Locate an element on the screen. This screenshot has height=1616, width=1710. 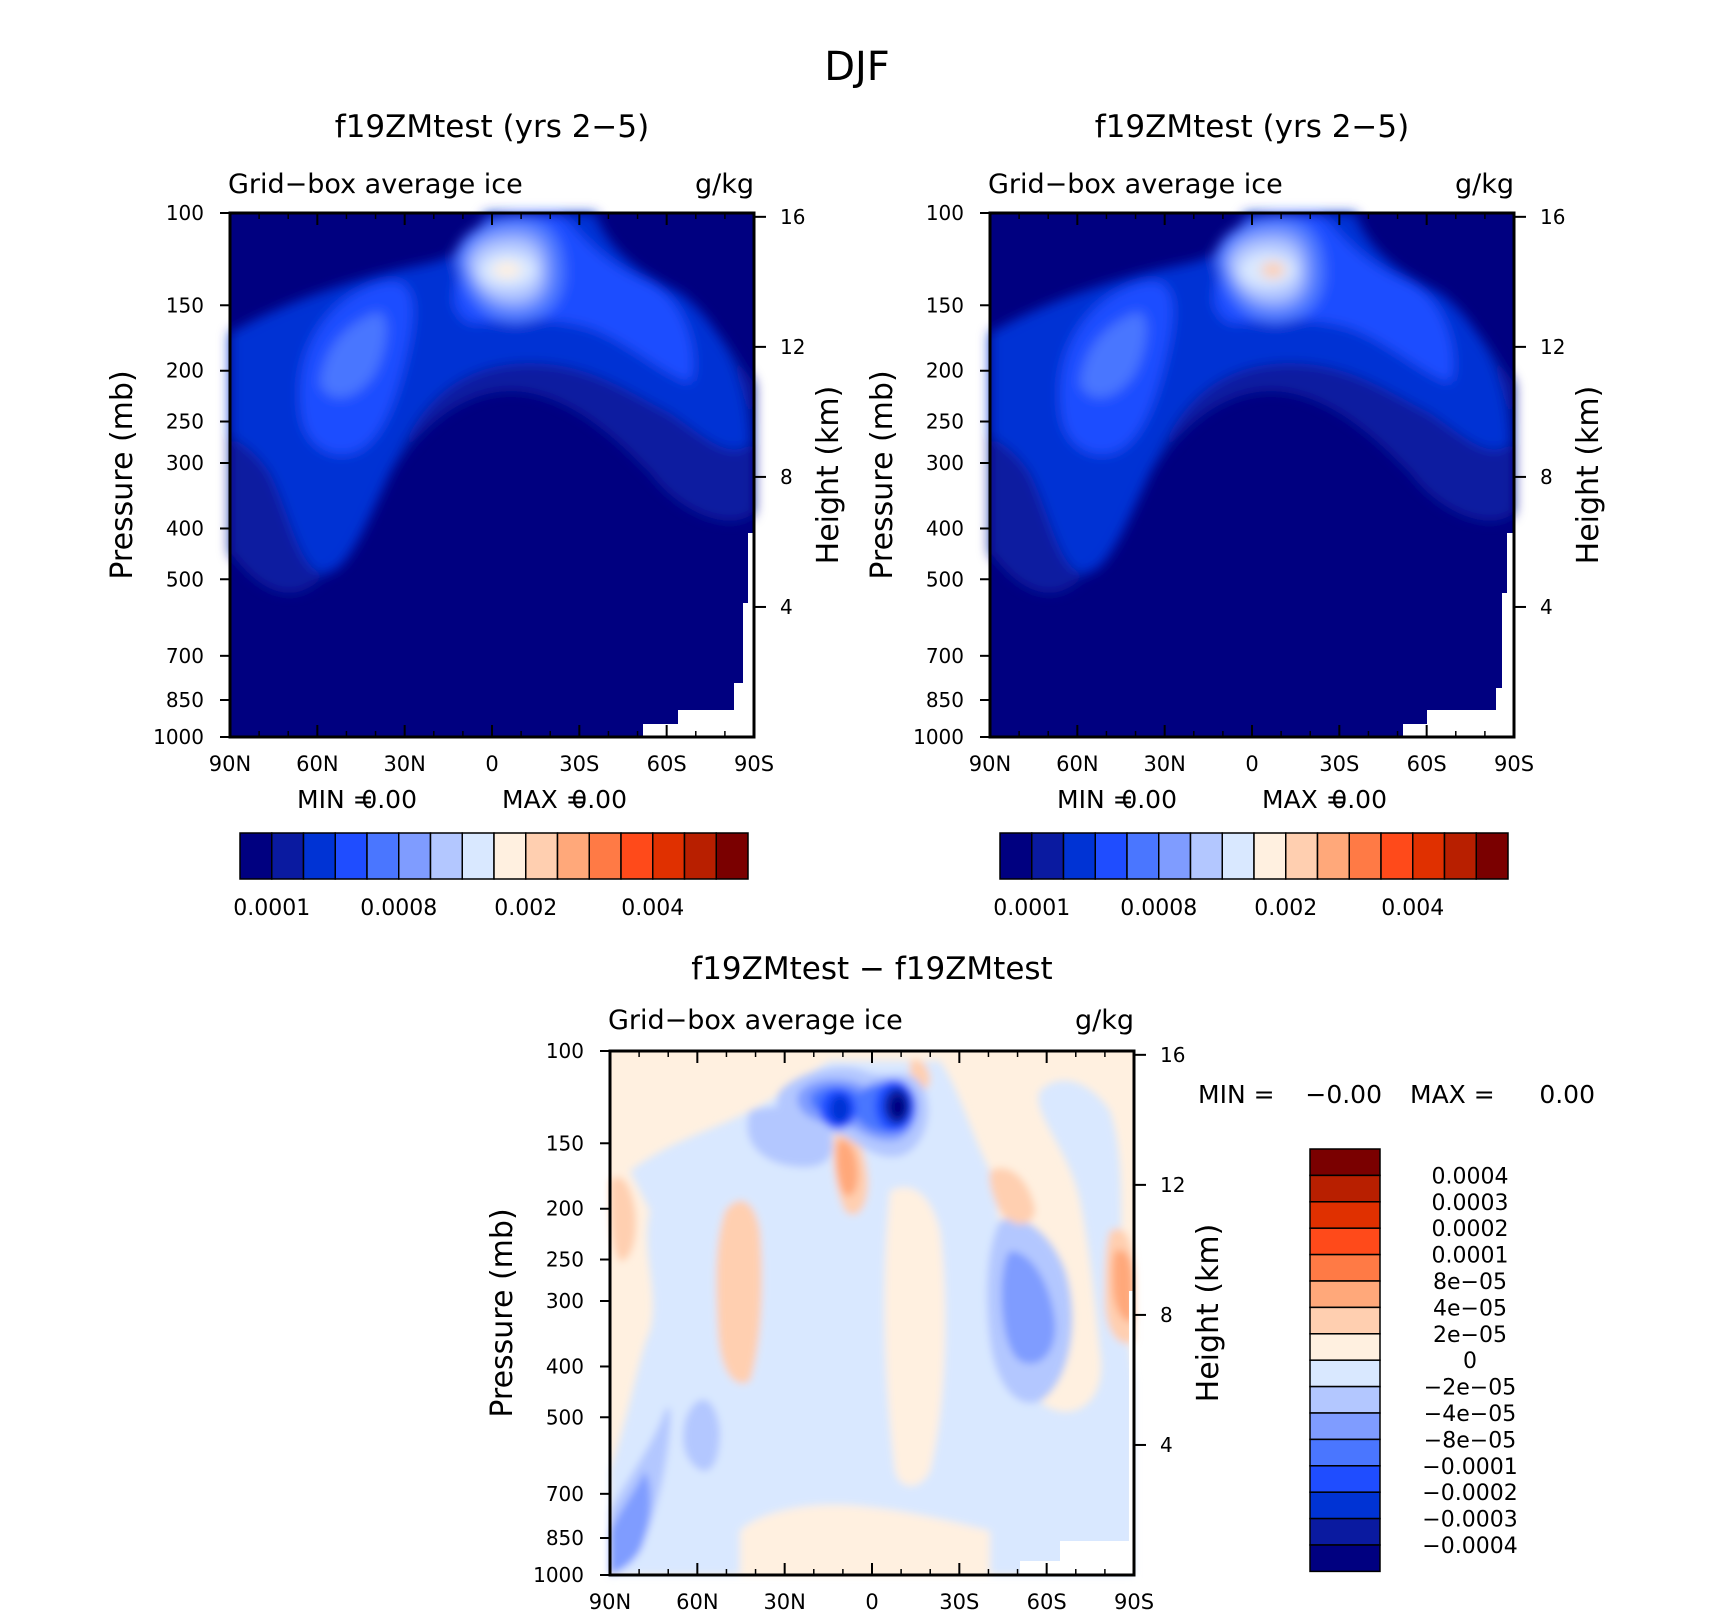
colorbar-label: −0.0001 is located at coordinates (1469, 1467).